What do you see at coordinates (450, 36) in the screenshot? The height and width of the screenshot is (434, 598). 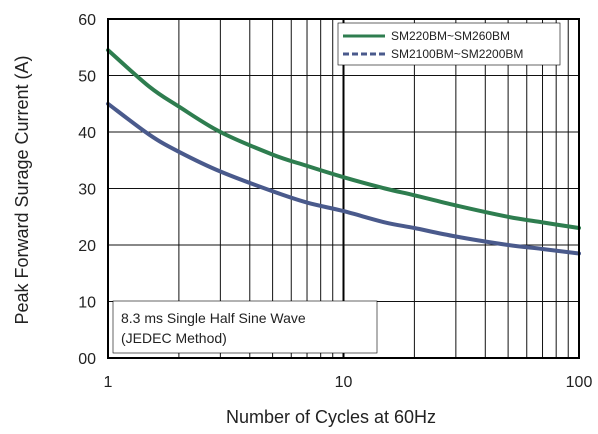 I see `legend-label-0: SM220BM~SM260BM` at bounding box center [450, 36].